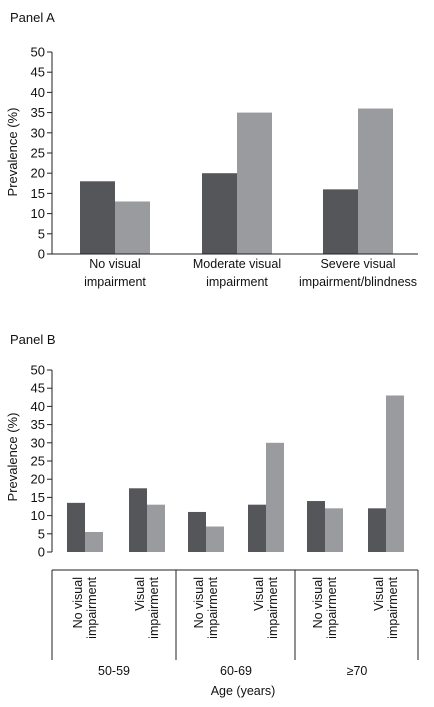 The height and width of the screenshot is (707, 434). Describe the element at coordinates (41, 254) in the screenshot. I see `panel-a-y-tick-label: 0` at that location.